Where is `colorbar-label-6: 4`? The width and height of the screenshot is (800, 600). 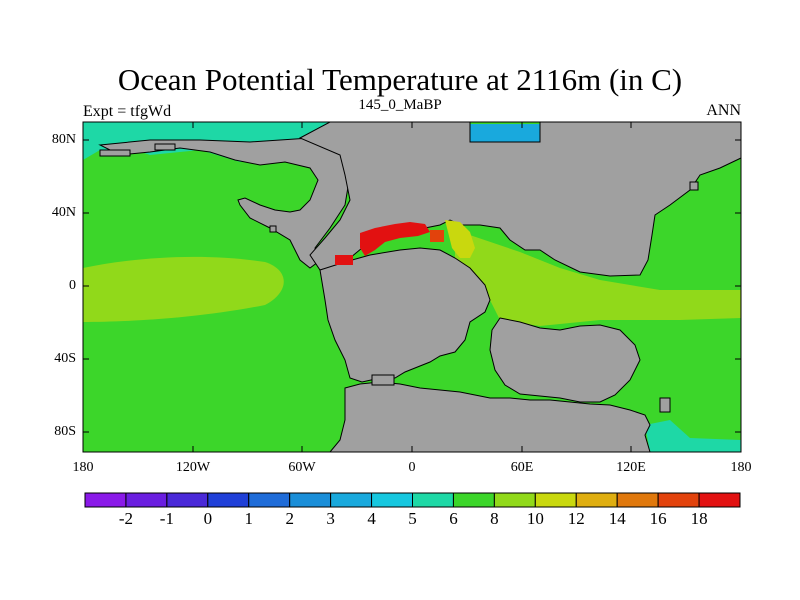
colorbar-label-6: 4 is located at coordinates (371, 518).